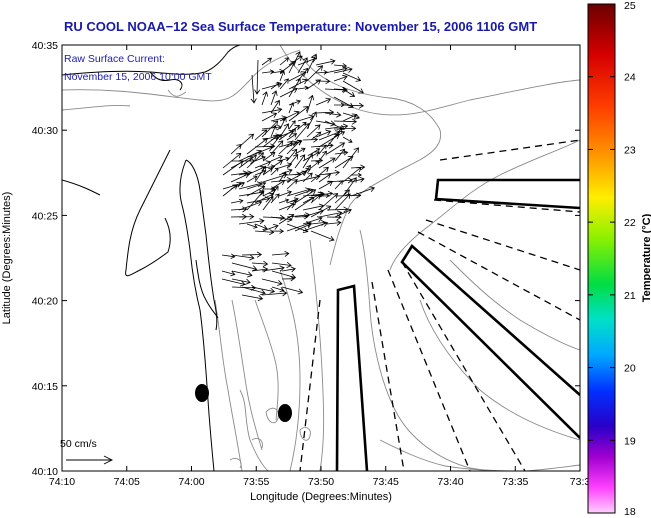 This screenshot has width=651, height=518. Describe the element at coordinates (630, 441) in the screenshot. I see `colorbar-tick-label: 19` at that location.